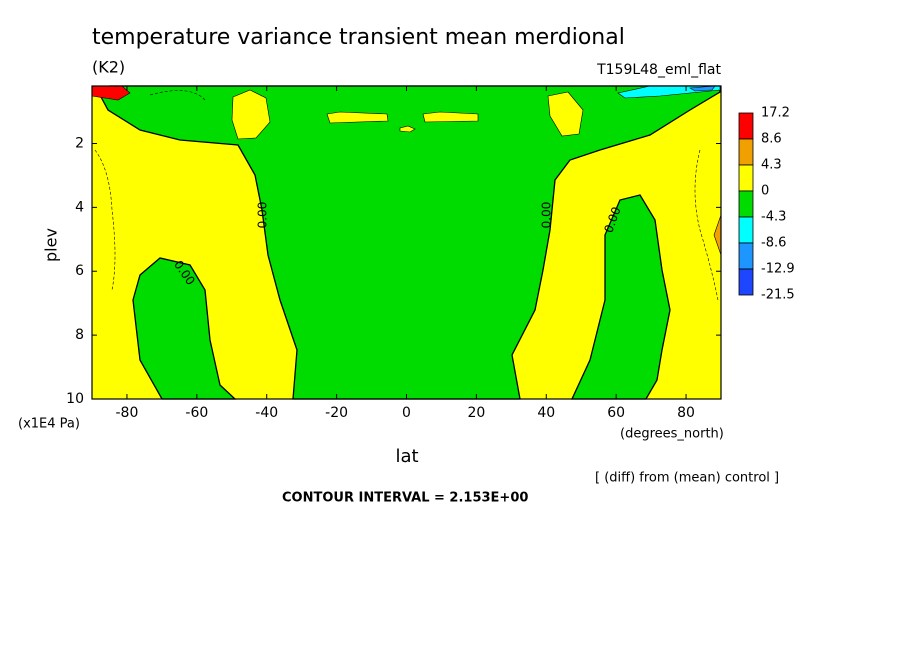 The height and width of the screenshot is (654, 904). I want to click on x-axis-label: lat, so click(406, 456).